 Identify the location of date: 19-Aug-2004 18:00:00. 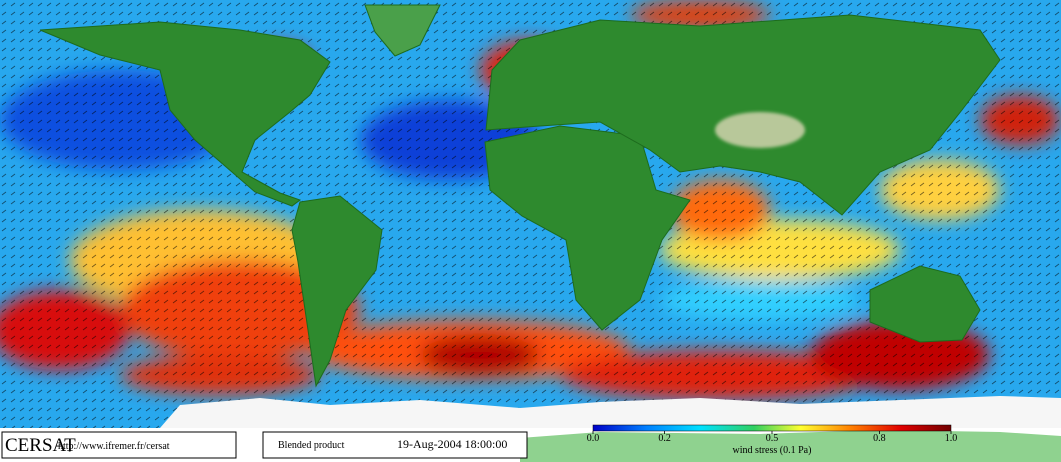
(452, 444).